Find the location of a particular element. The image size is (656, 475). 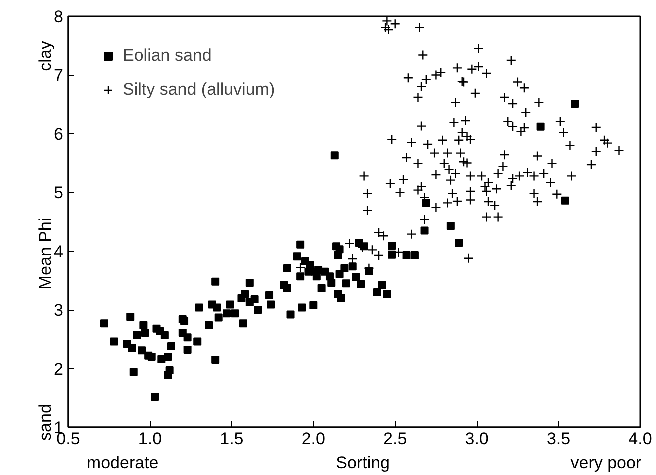

x-tick-label: 2.5 is located at coordinates (396, 439).